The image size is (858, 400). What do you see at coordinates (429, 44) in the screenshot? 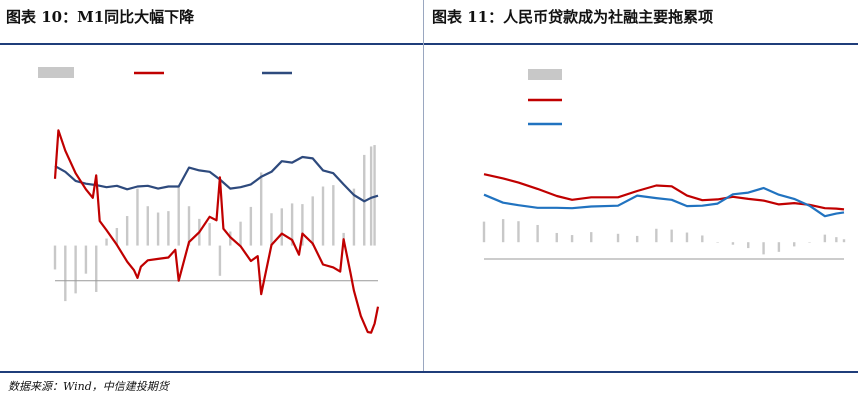
I see `header-rule` at bounding box center [429, 44].